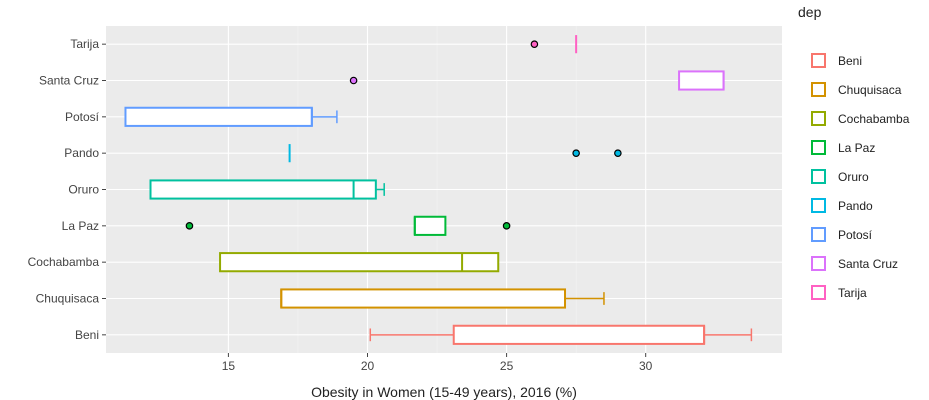  Describe the element at coordinates (810, 12) in the screenshot. I see `legend-title: dep` at that location.